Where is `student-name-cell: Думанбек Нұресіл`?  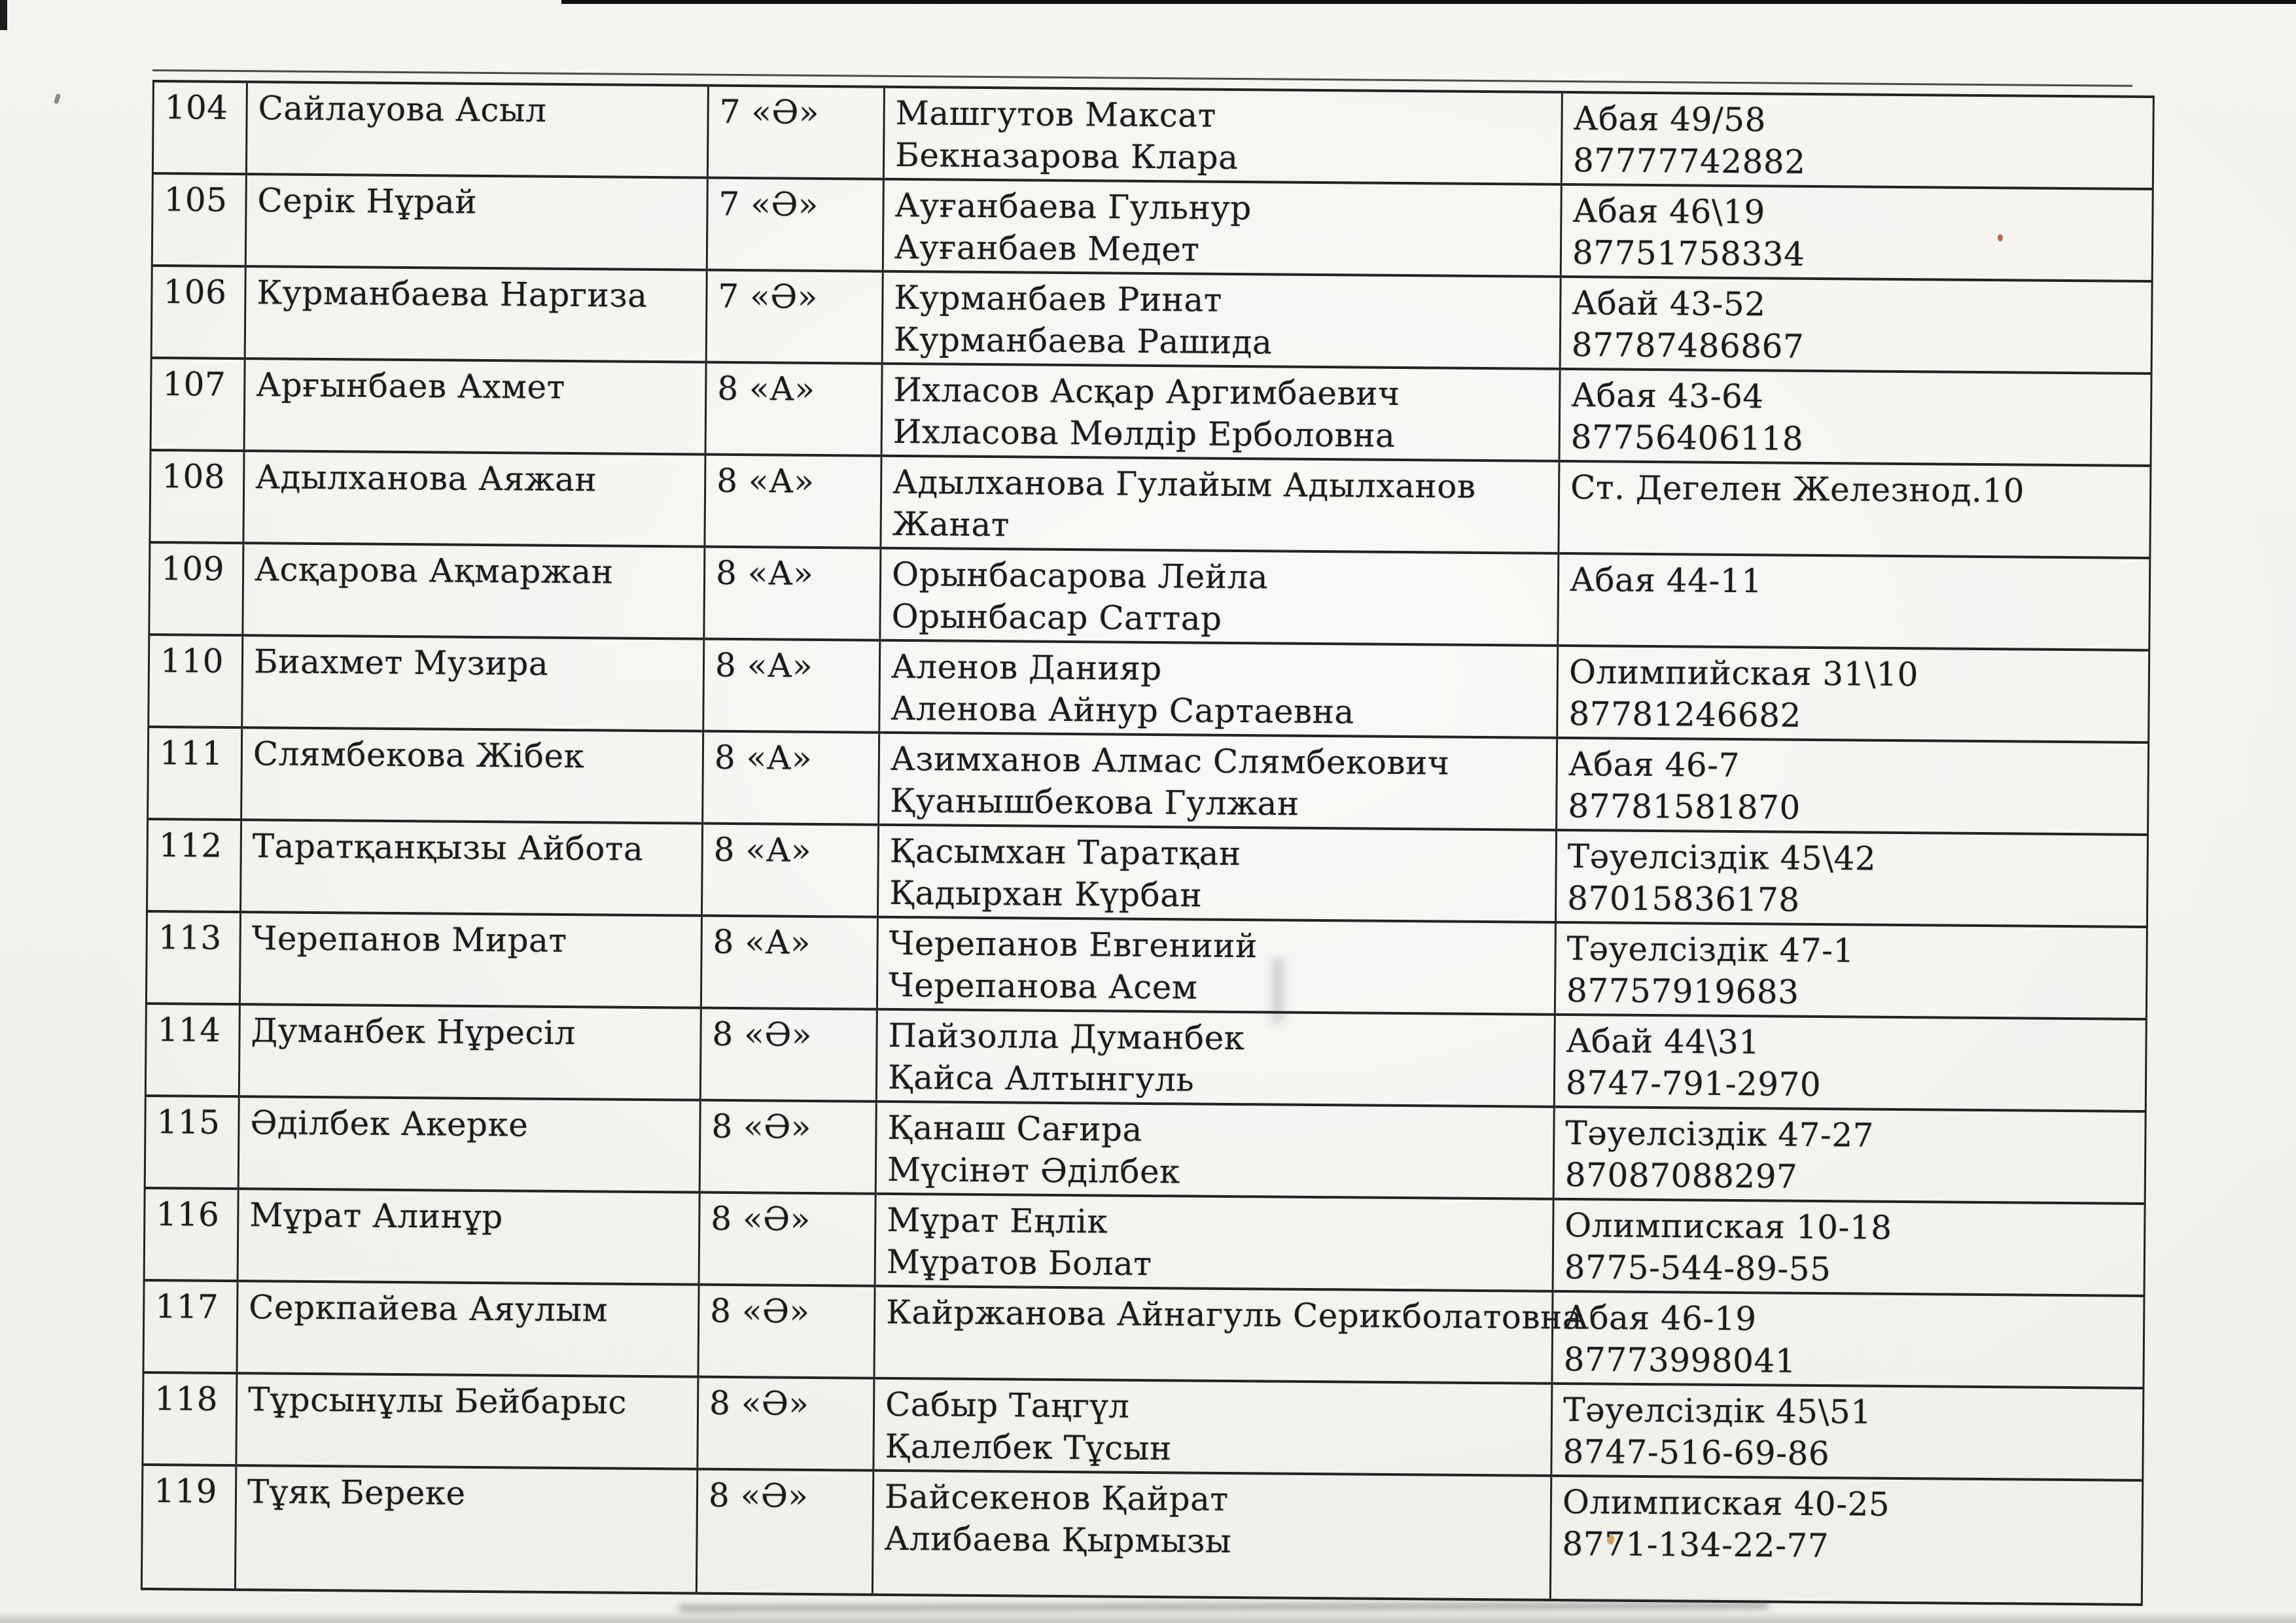 student-name-cell: Думанбек Нұресіл is located at coordinates (470, 1052).